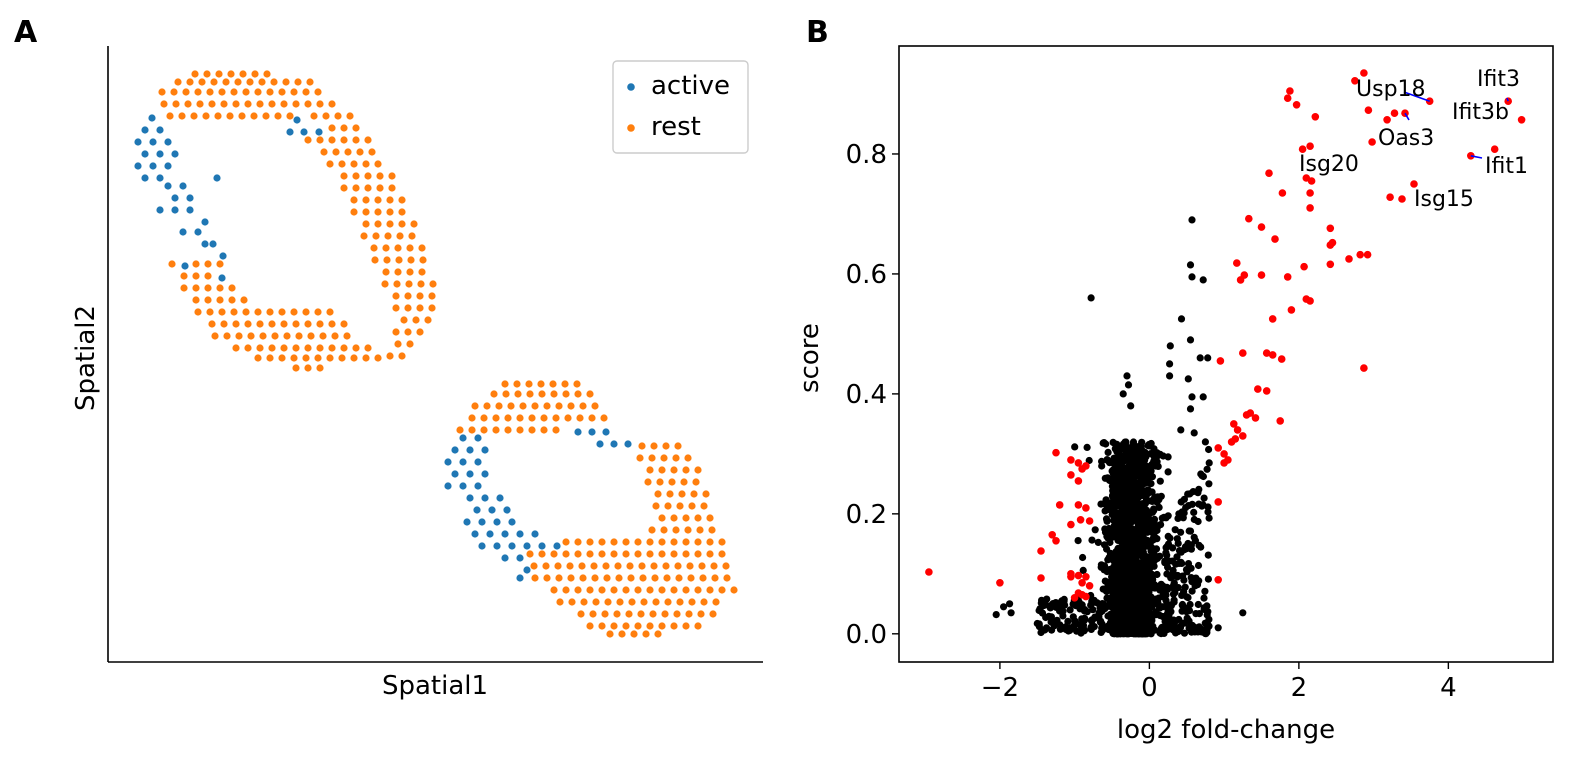 The width and height of the screenshot is (1573, 763). What do you see at coordinates (631, 128) in the screenshot?
I see `legend-marker-rest` at bounding box center [631, 128].